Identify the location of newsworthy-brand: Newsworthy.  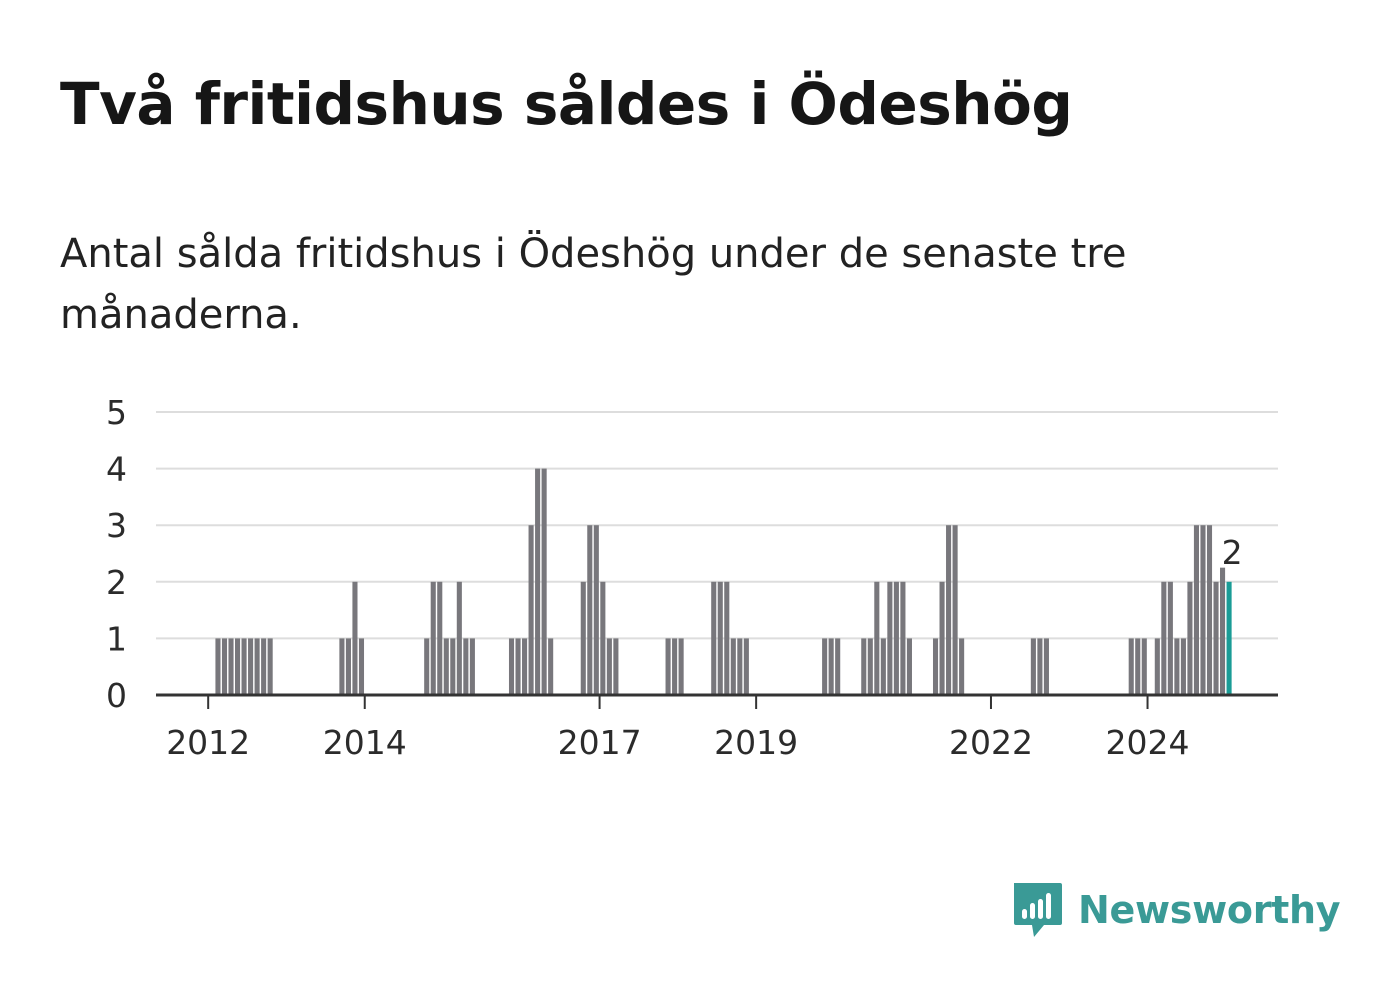
(1175, 910).